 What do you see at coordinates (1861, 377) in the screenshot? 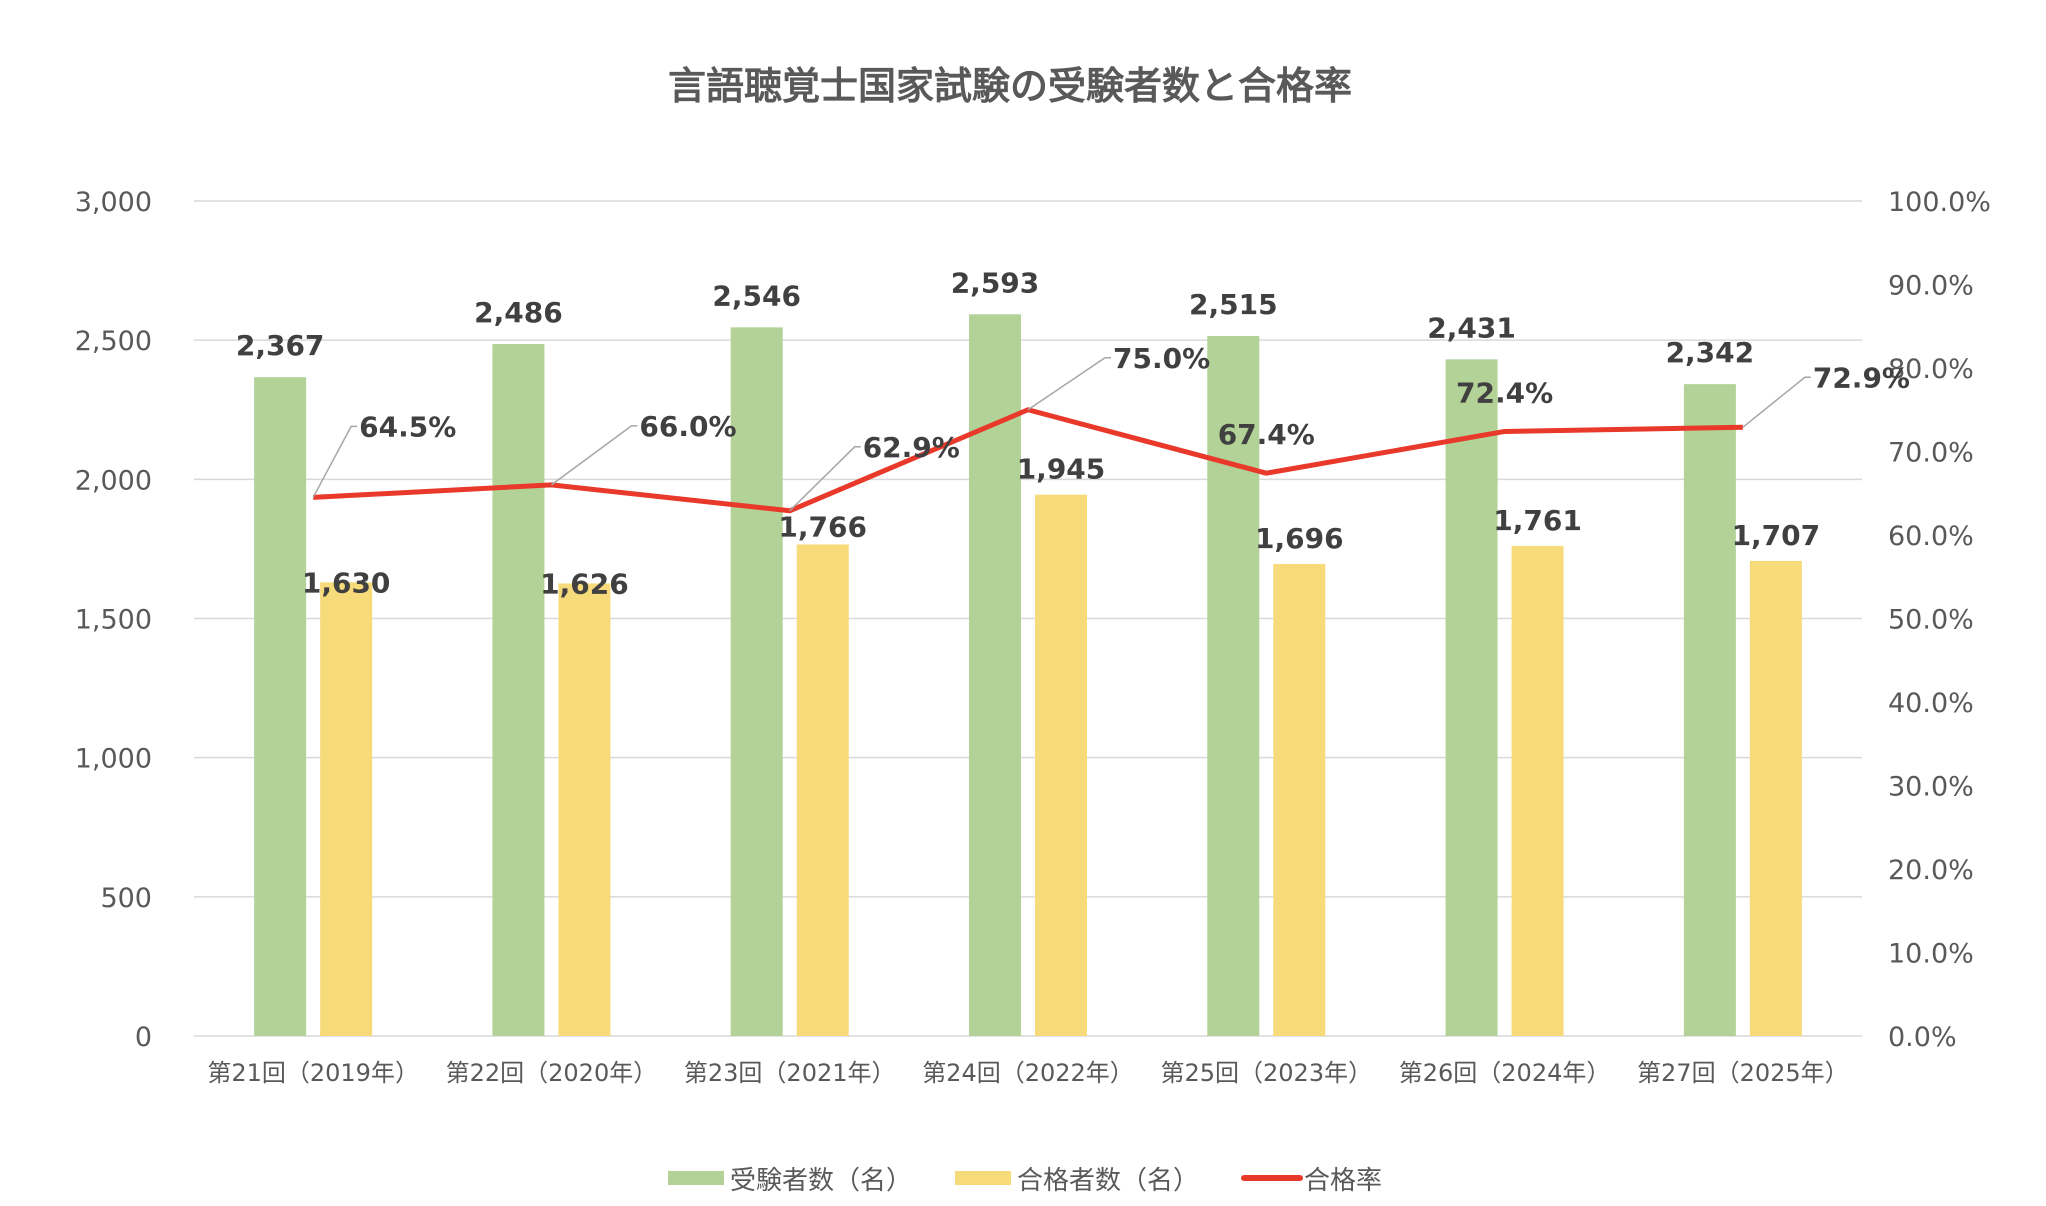
I see `rate-data-label: 72.9%` at bounding box center [1861, 377].